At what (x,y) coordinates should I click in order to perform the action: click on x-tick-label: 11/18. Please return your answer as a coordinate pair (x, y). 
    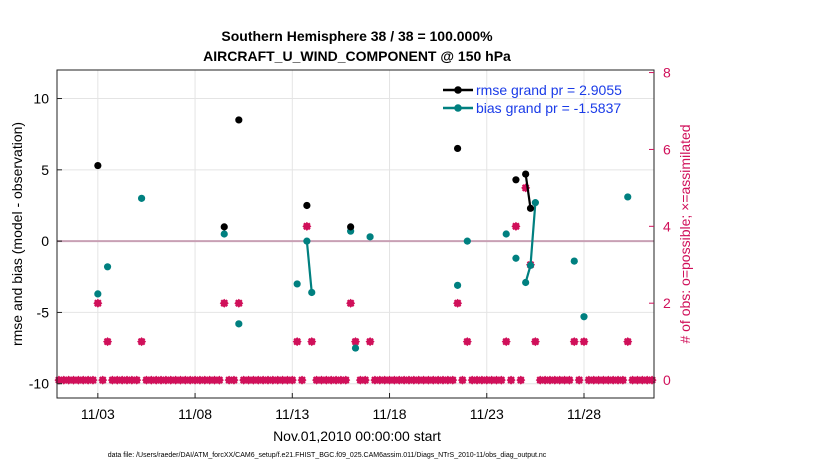
    Looking at the image, I should click on (390, 414).